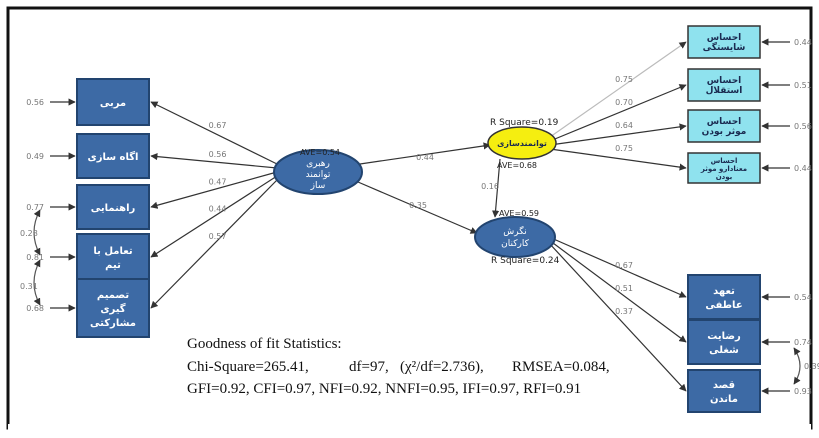 This screenshot has height=438, width=819. Describe the element at coordinates (264, 344) in the screenshot. I see `gof-title: Goodness of fit Statistics:` at that location.